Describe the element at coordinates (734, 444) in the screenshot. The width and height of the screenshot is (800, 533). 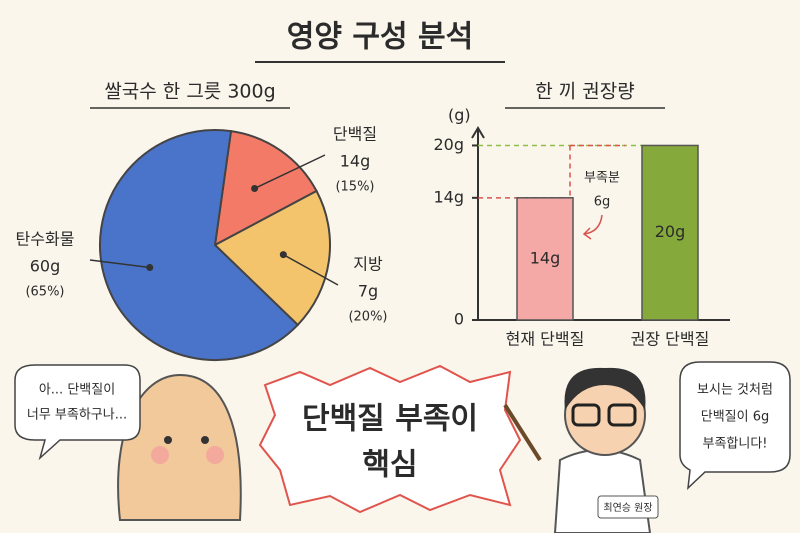
I see `bubble-text: 부족합니다!` at that location.